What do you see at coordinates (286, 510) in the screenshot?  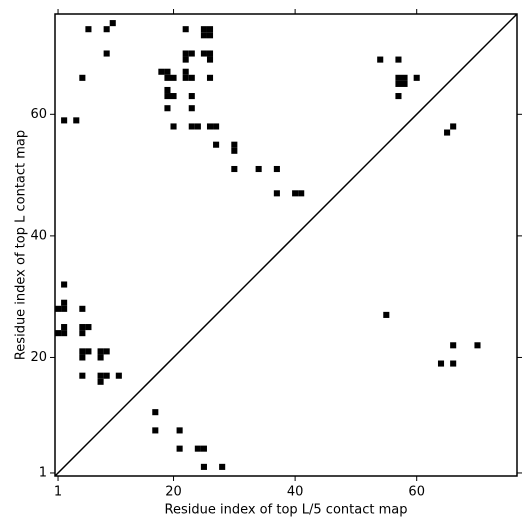 I see `x-axis-label: Residue index of top L/5 contact map` at bounding box center [286, 510].